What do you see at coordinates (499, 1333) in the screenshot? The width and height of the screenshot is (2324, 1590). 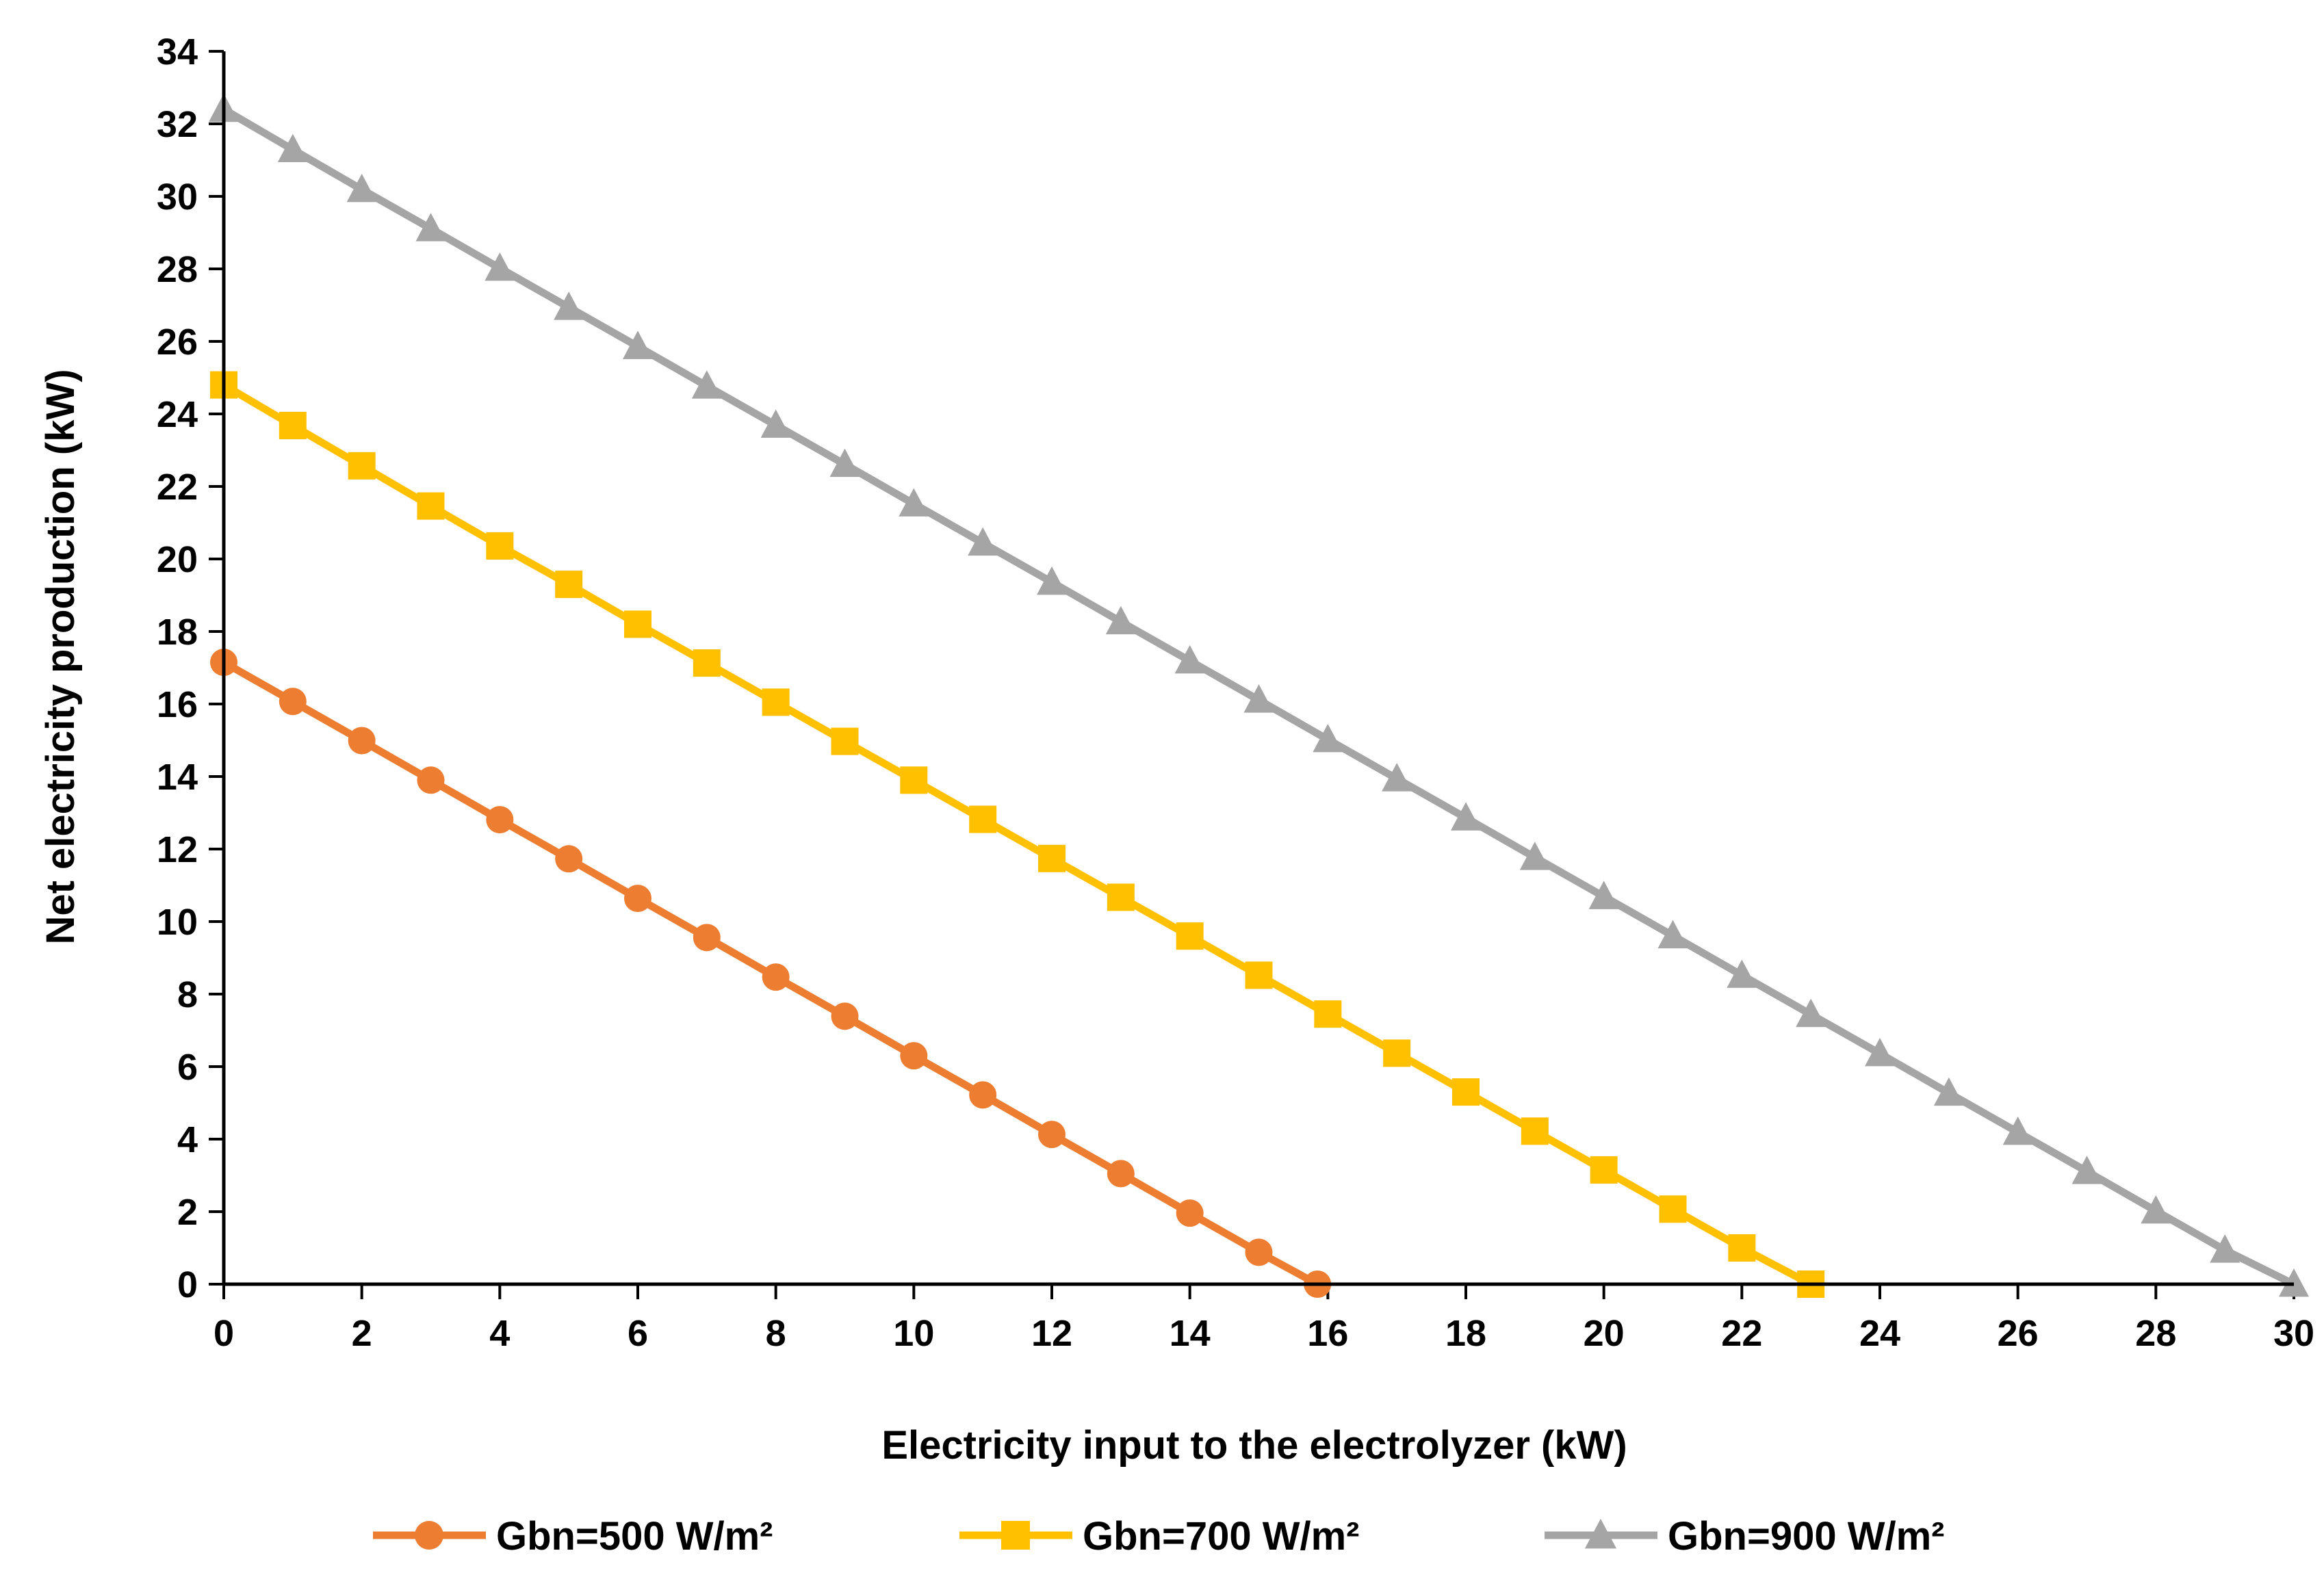 I see `x-tick-label: 4` at bounding box center [499, 1333].